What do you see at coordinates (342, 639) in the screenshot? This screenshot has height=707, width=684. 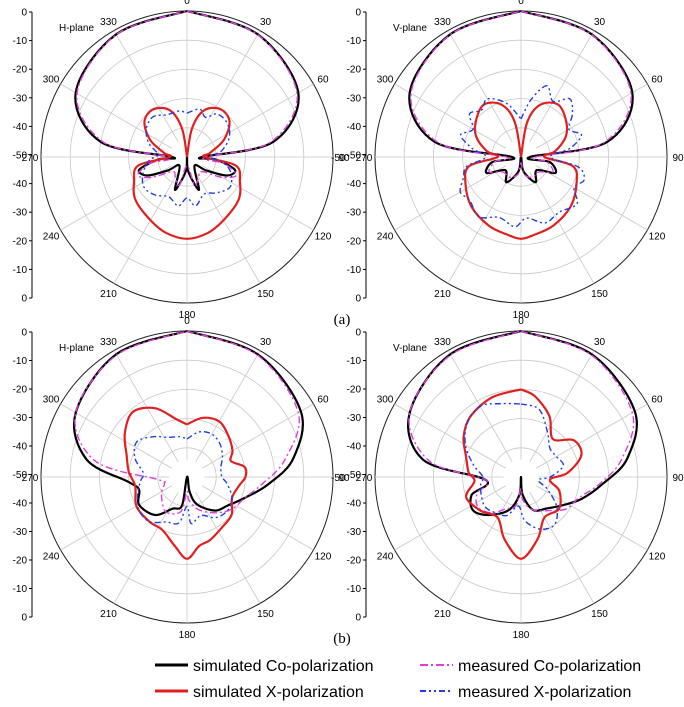 I see `panel-label-b: (b)` at bounding box center [342, 639].